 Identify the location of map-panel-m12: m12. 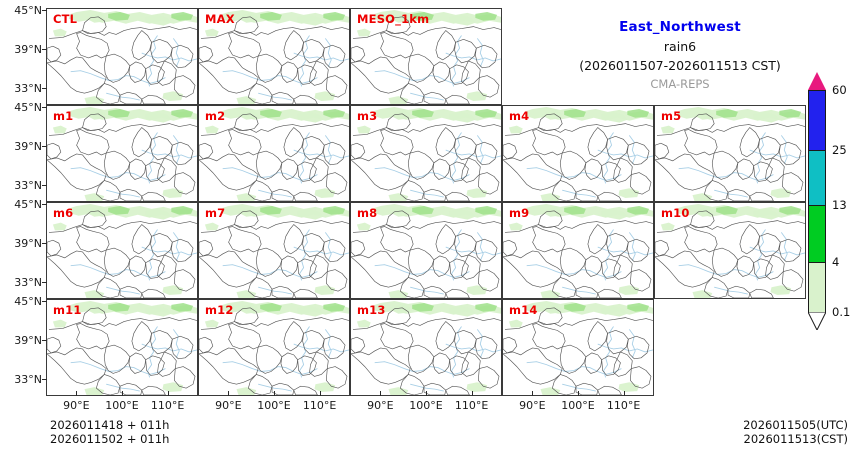
(274, 347).